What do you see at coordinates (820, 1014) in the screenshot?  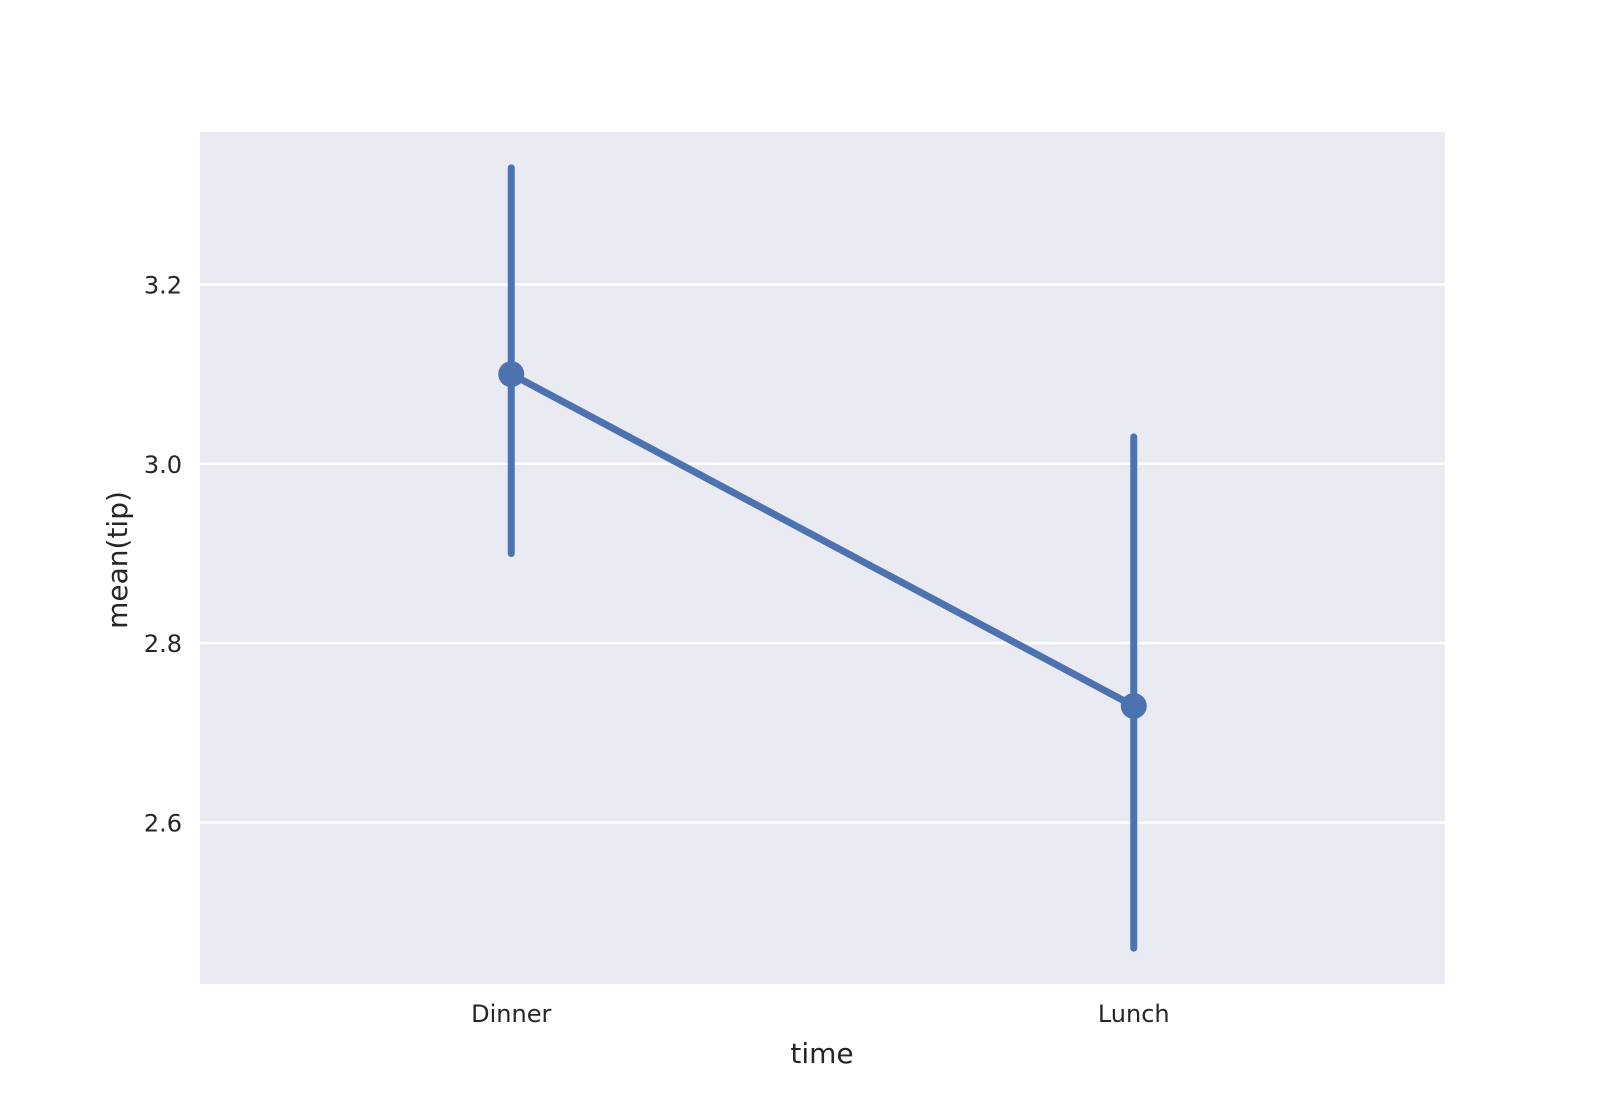 I see `x-tick-labels: Dinner Lunch` at bounding box center [820, 1014].